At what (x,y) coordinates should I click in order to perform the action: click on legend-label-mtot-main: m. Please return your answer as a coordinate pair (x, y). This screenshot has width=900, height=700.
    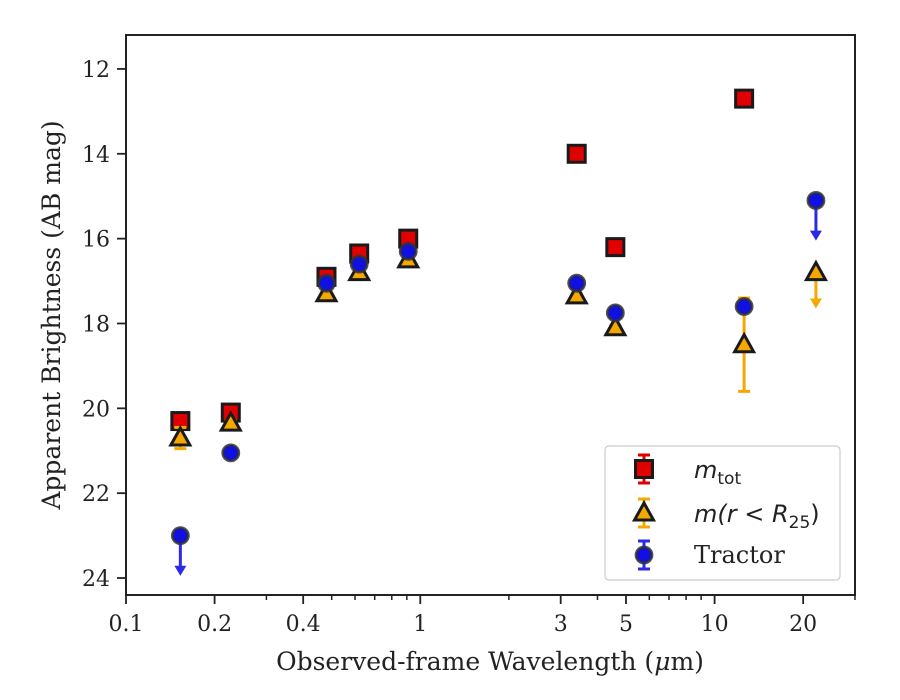
    Looking at the image, I should click on (705, 470).